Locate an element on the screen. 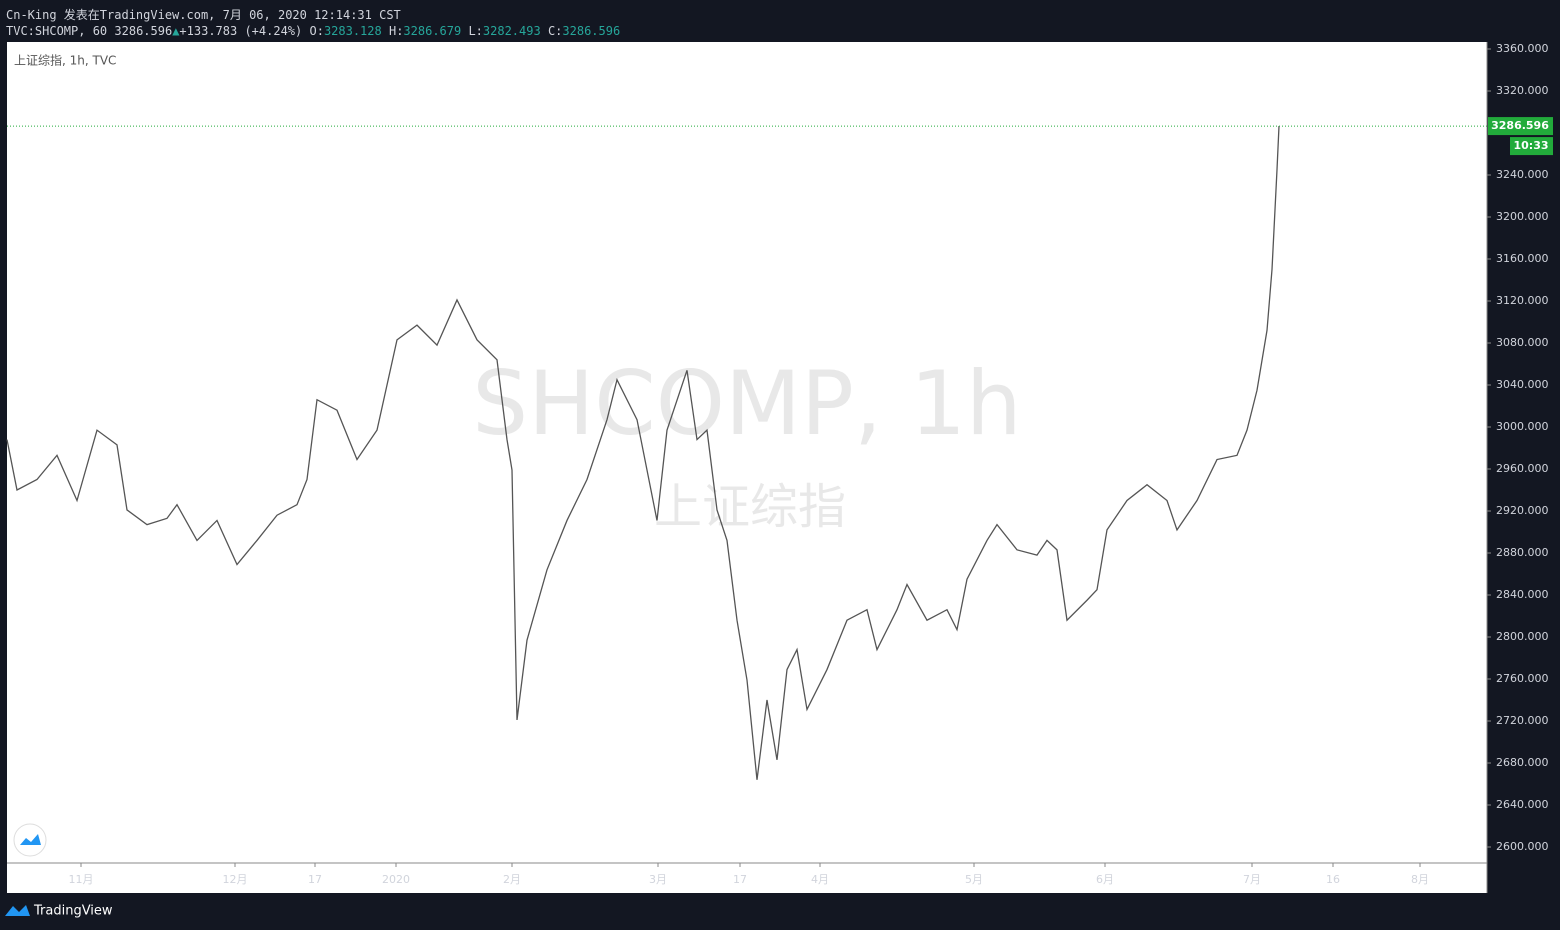  x-tick-label: 2020 is located at coordinates (396, 879).